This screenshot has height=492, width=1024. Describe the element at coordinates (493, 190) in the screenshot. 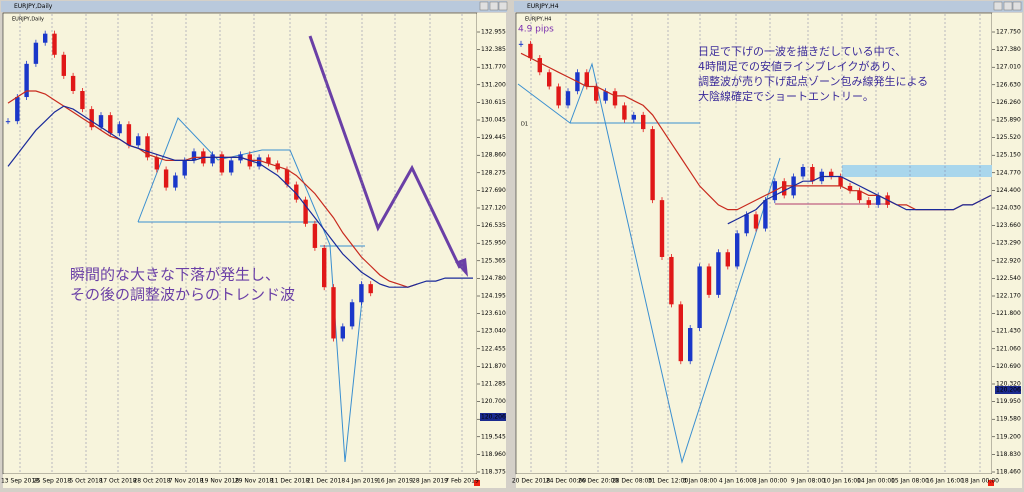

I see `price-label: 127.690` at that location.